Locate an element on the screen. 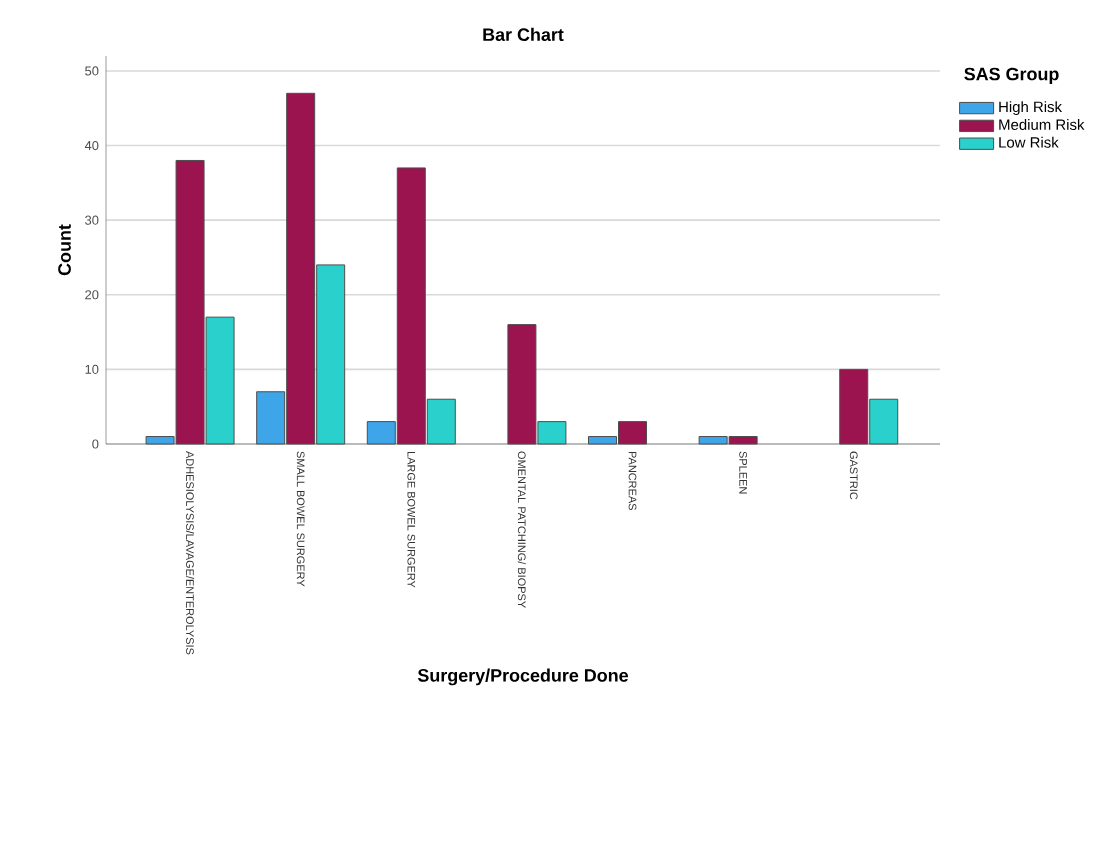  x-axis-title: Surgery/Procedure Done is located at coordinates (523, 677).